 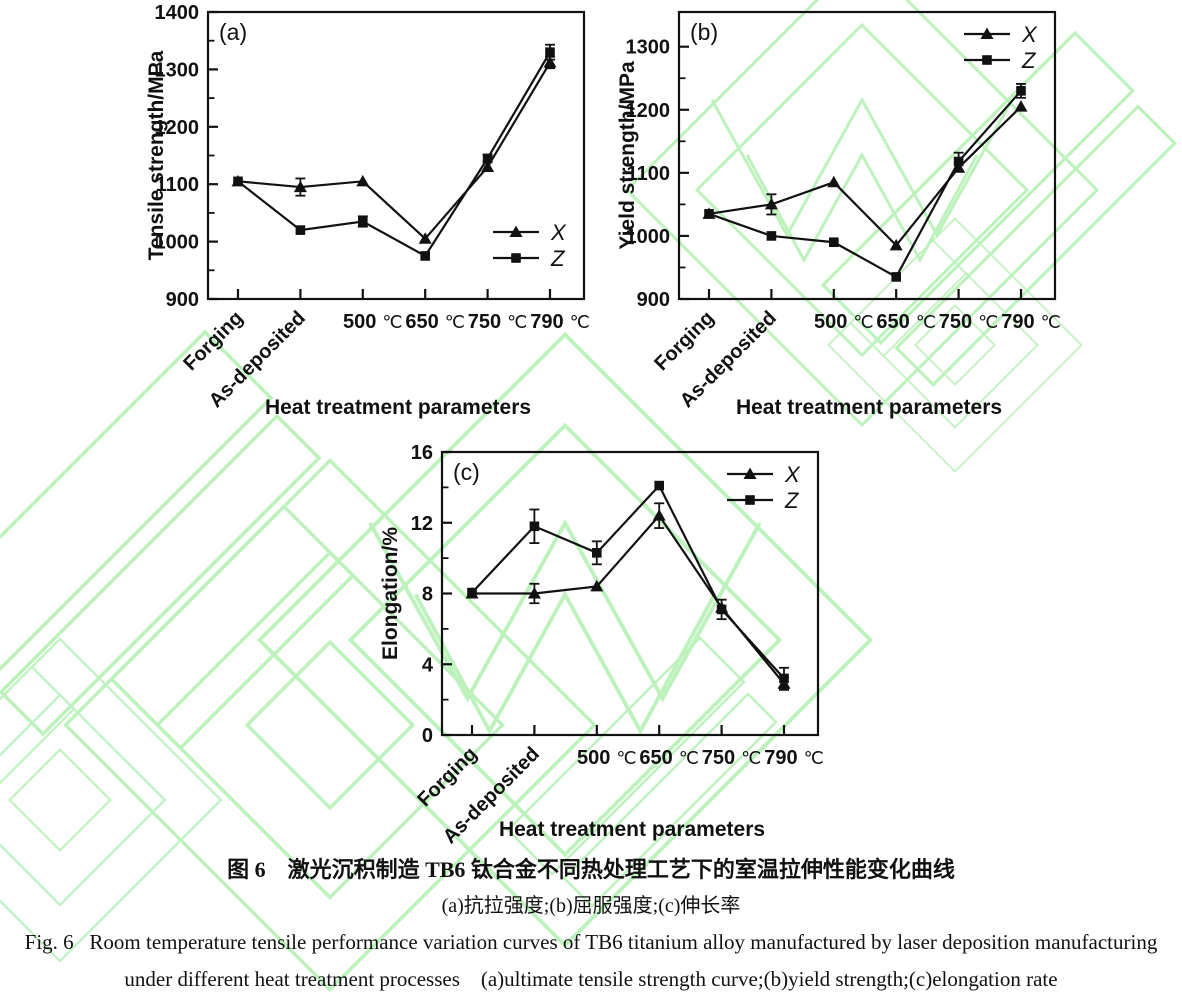 I want to click on caption-title-zh: 图 6 激光沉积制造 TB6 钛合金不同热处理工艺下的室温拉伸性能变化曲线, so click(x=591, y=869).